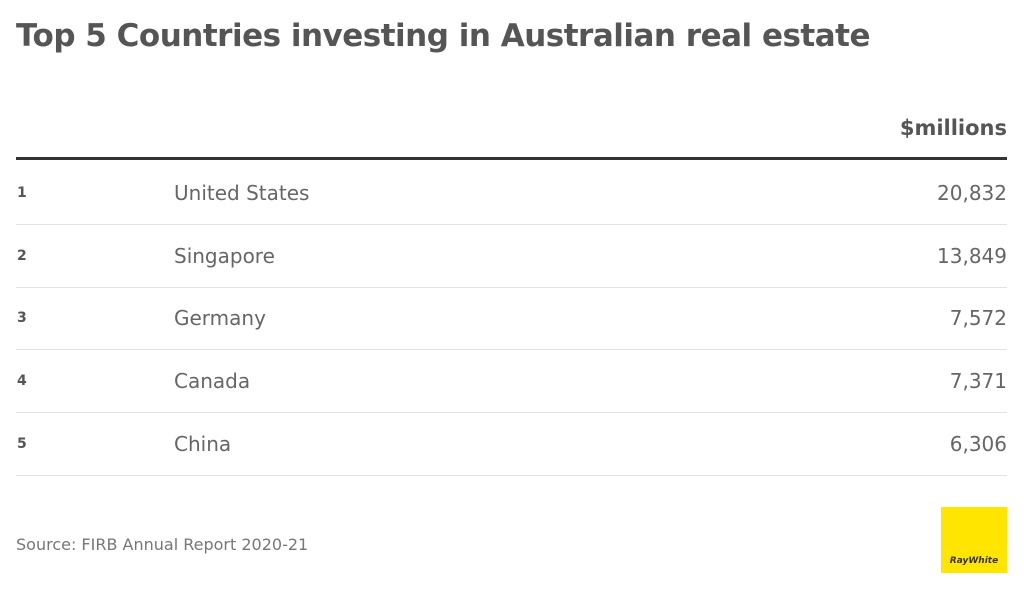  Describe the element at coordinates (511, 256) in the screenshot. I see `table-row: 2 Singapore 13,849` at that location.